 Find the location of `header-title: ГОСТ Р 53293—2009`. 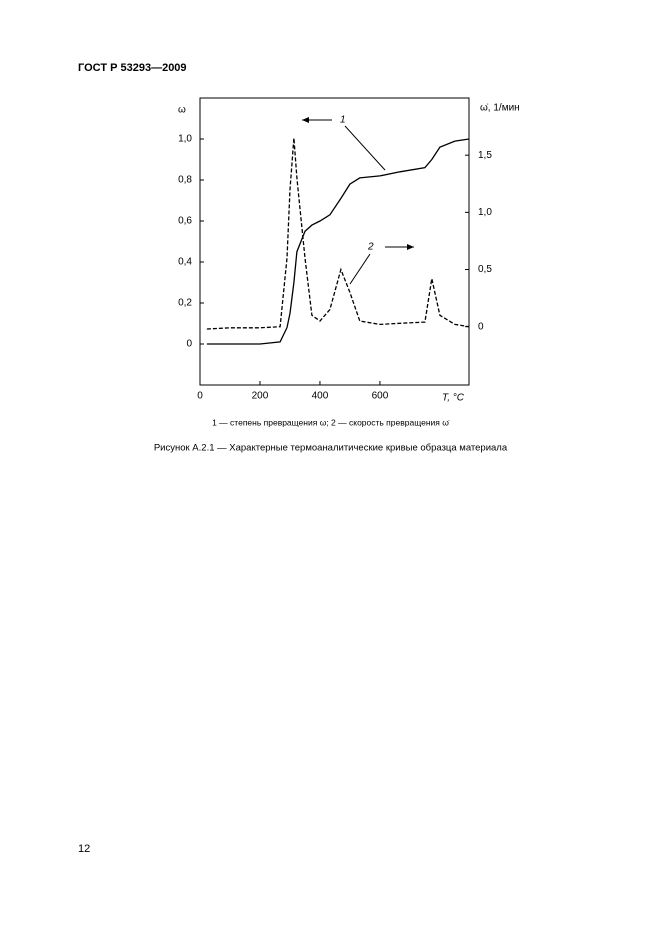

header-title: ГОСТ Р 53293—2009 is located at coordinates (132, 68).